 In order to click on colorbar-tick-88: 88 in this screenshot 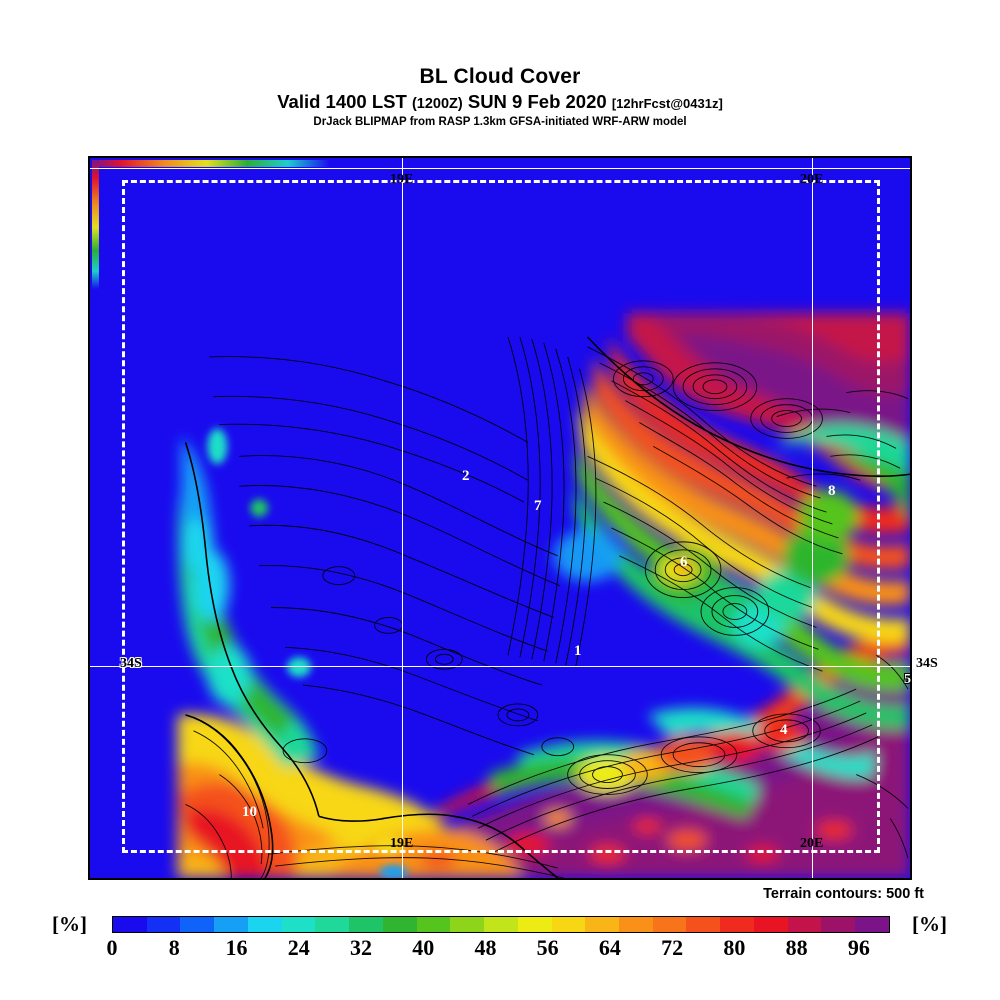, I will do `click(796, 947)`.